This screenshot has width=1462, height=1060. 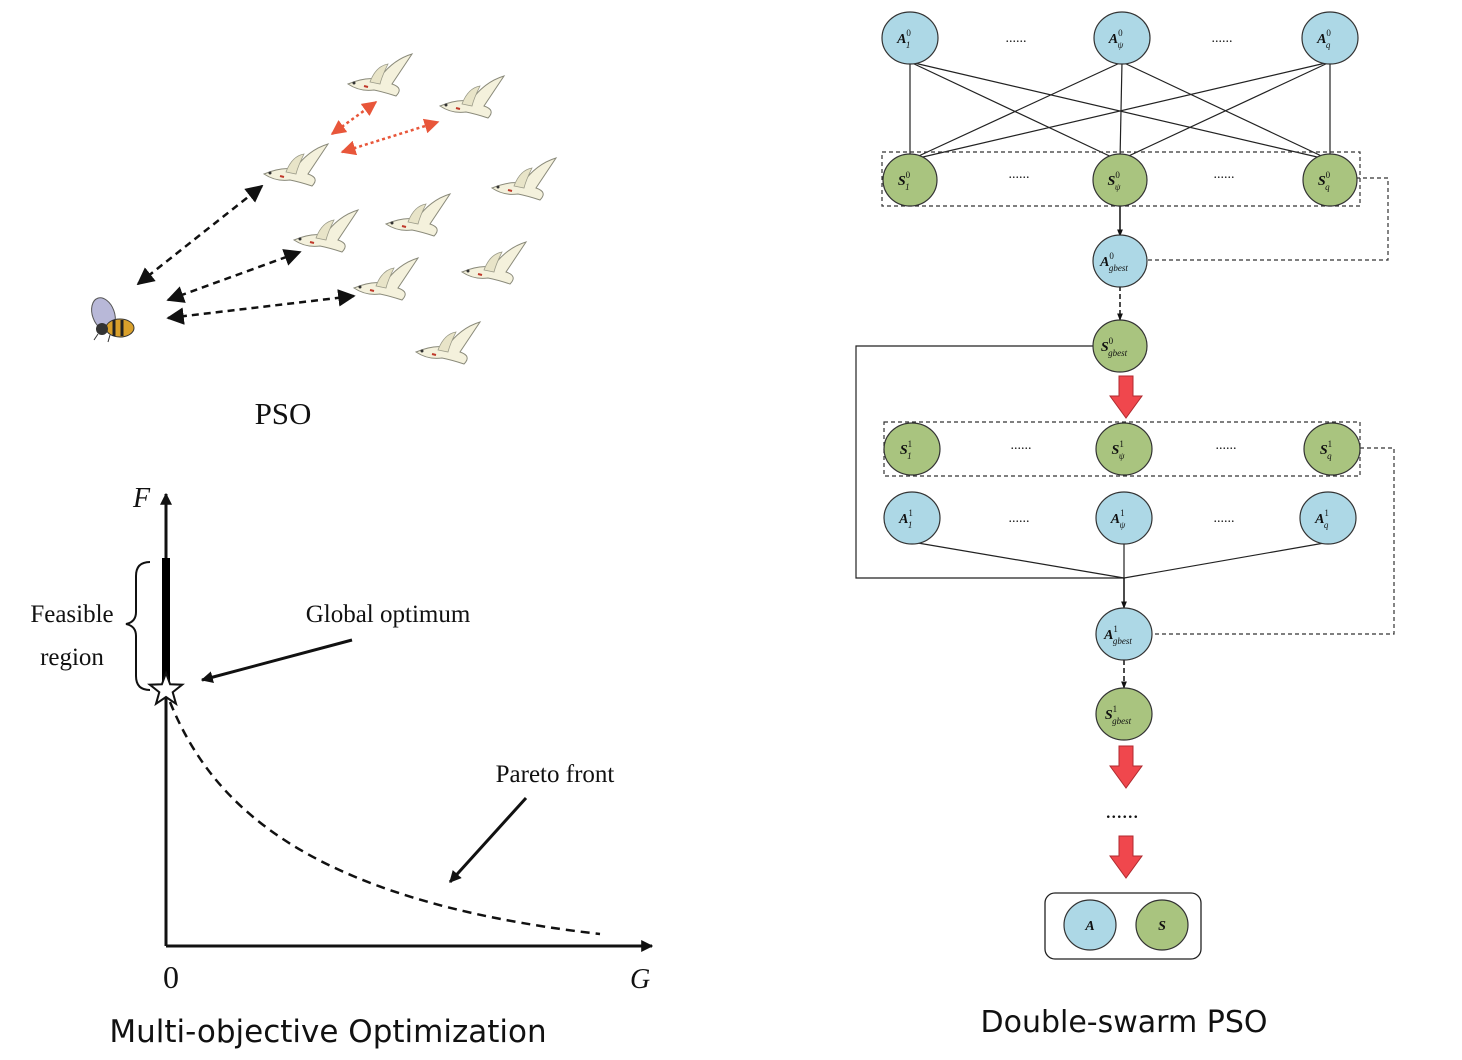 I want to click on moo-caption: Multi-objective Optimization, so click(x=327, y=1032).